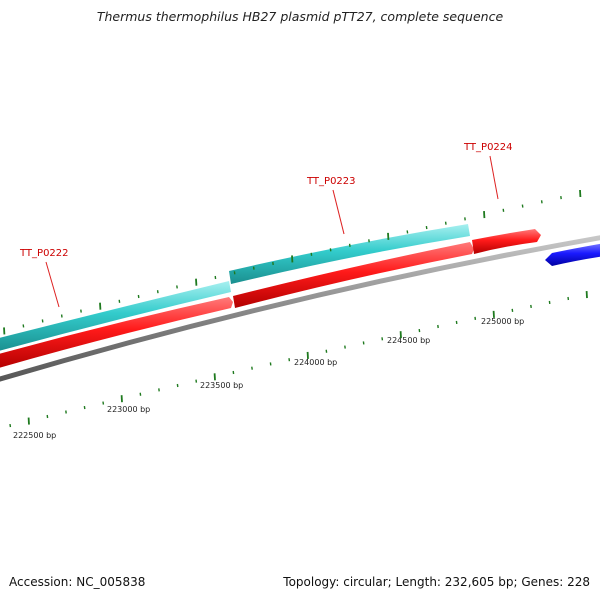  Describe the element at coordinates (506, 241) in the screenshot. I see `gene-arrow-TT_P0224` at that location.